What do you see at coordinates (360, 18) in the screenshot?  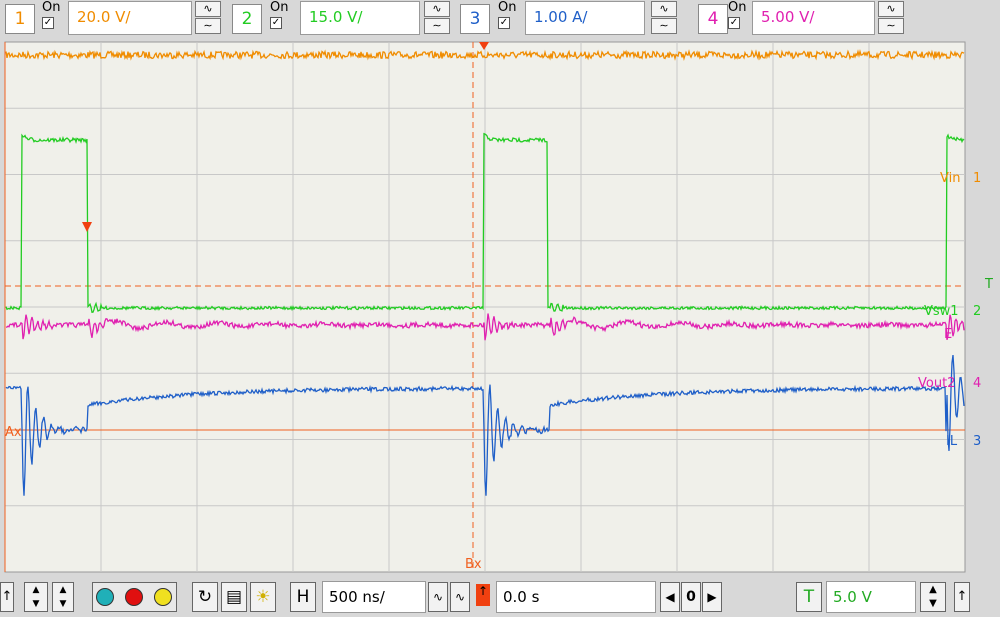 I see `channel-scale: 15.0 V/` at bounding box center [360, 18].